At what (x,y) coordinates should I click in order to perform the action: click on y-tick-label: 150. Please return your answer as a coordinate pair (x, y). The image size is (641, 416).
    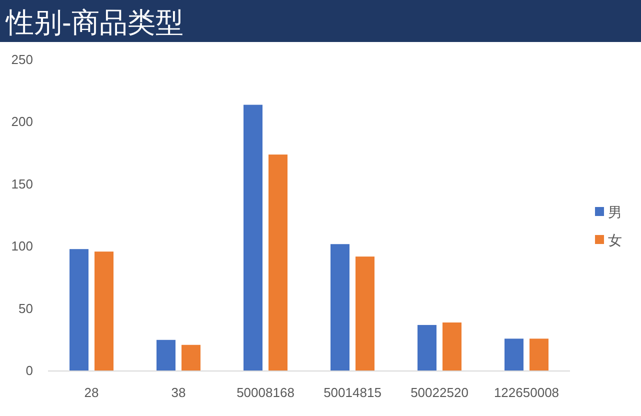
    Looking at the image, I should click on (22, 184).